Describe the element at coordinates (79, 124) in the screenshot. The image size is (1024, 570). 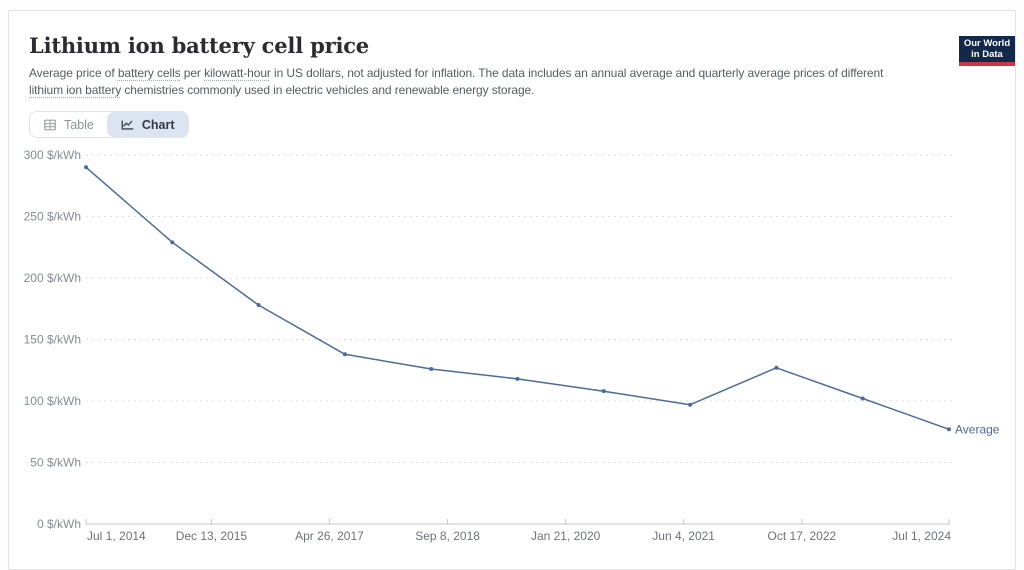
I see `tab-table-label: Table` at that location.